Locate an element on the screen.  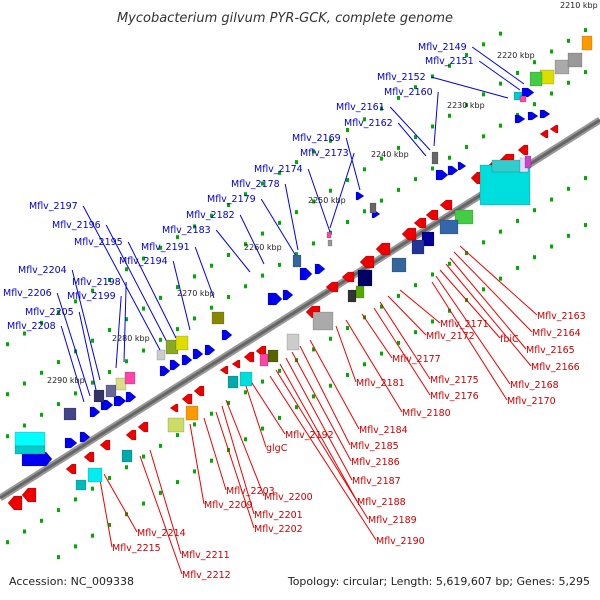
accession-text: Accession: NC_009338 is located at coordinates (71, 581).